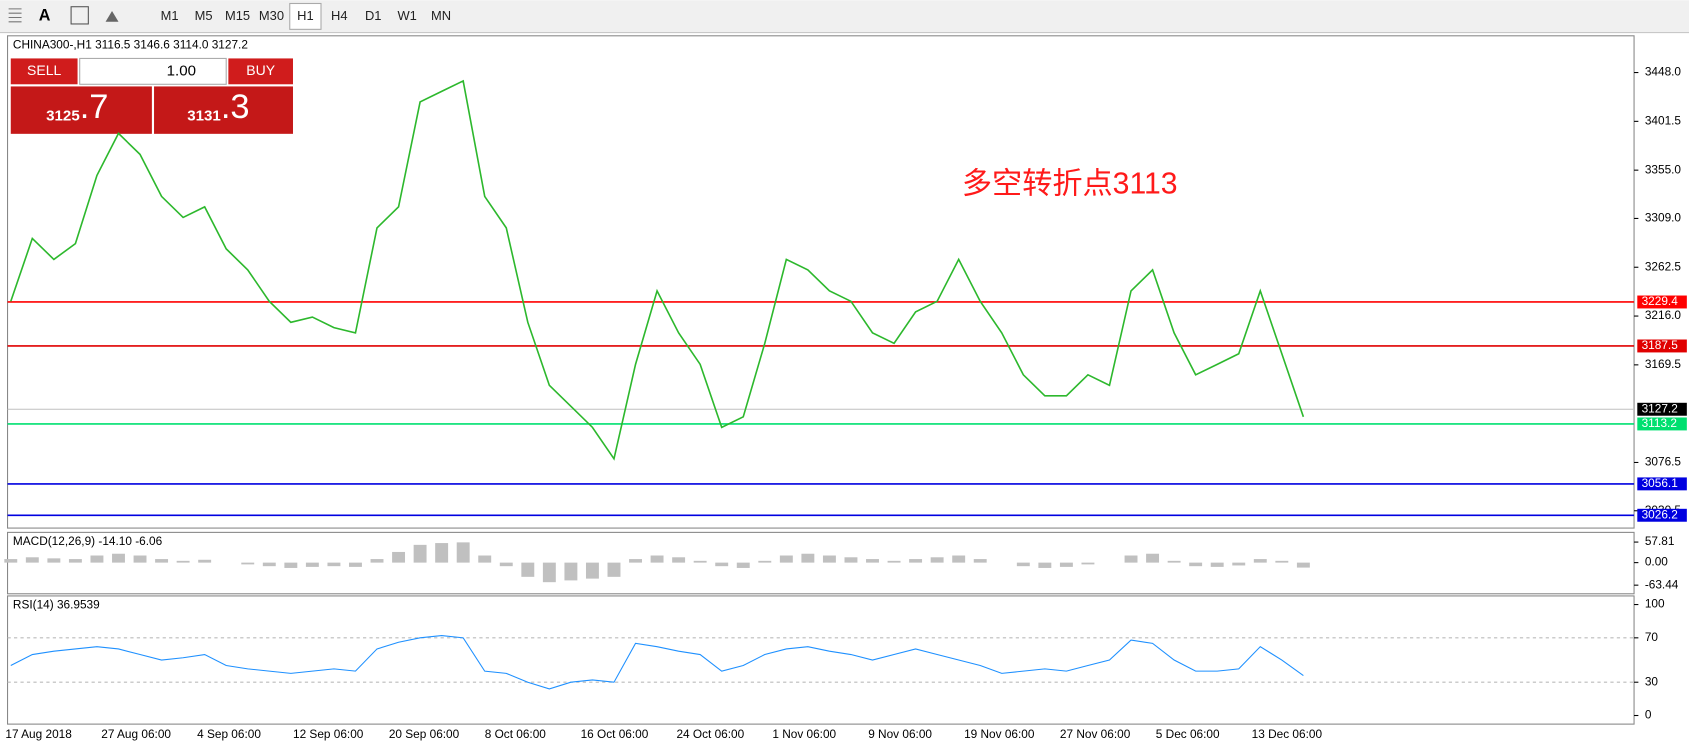  I want to click on y-tick-label: 3401.5, so click(1663, 120).